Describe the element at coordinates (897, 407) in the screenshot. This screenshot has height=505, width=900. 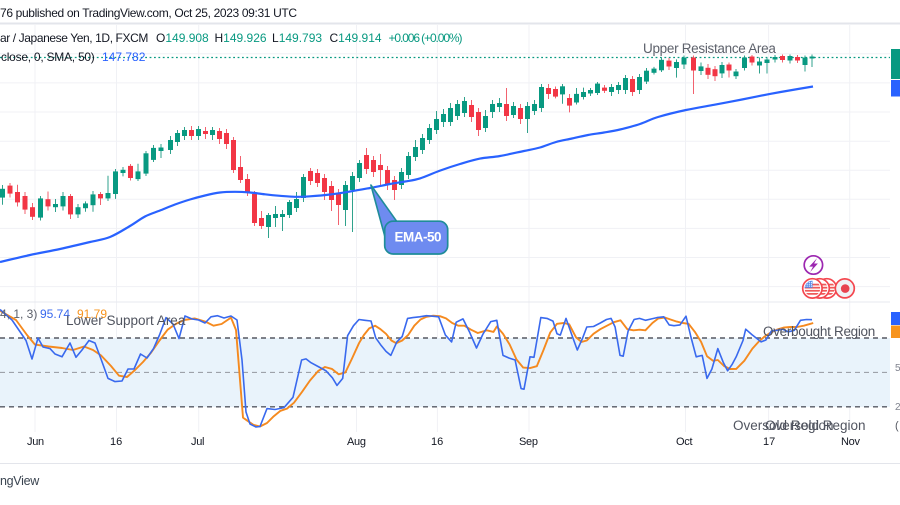
I see `svg-text: 2` at that location.